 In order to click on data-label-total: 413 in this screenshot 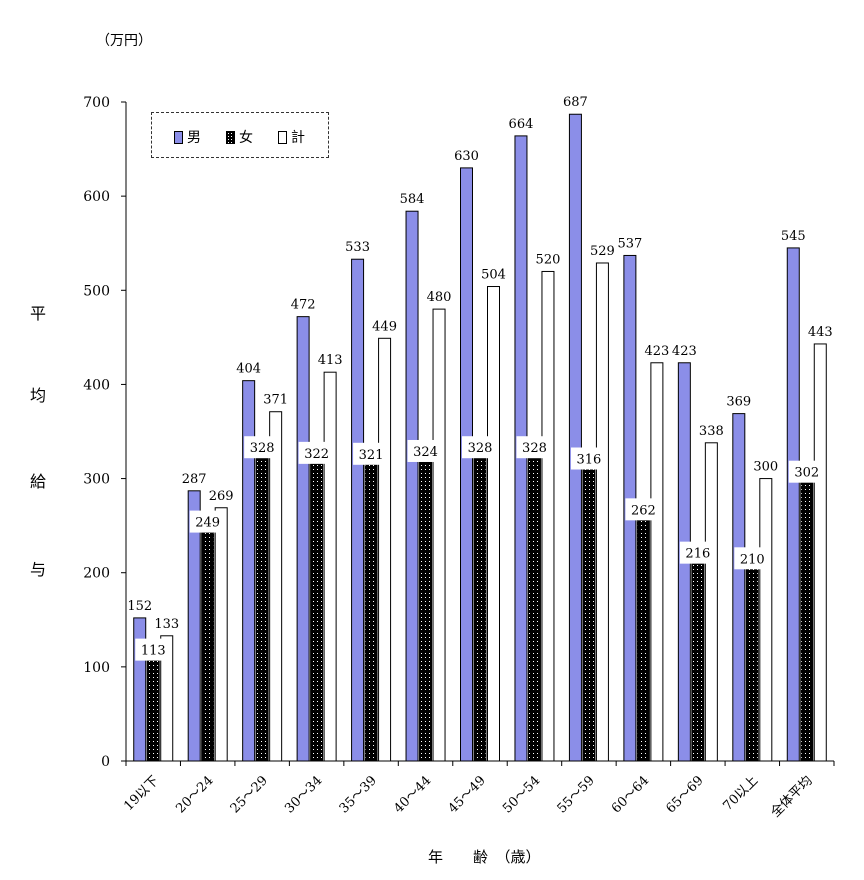, I will do `click(330, 360)`.